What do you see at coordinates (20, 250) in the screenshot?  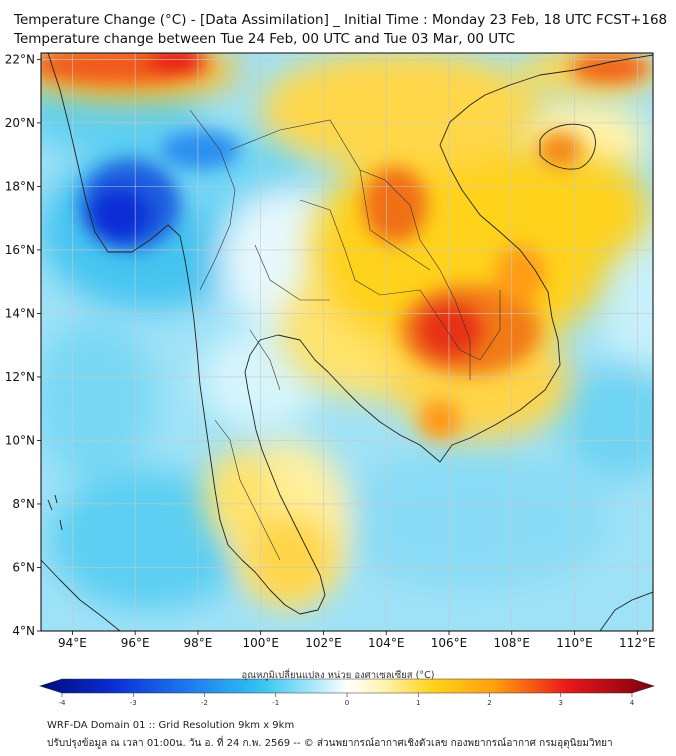 I see `latitude-tick-label: 16°N` at bounding box center [20, 250].